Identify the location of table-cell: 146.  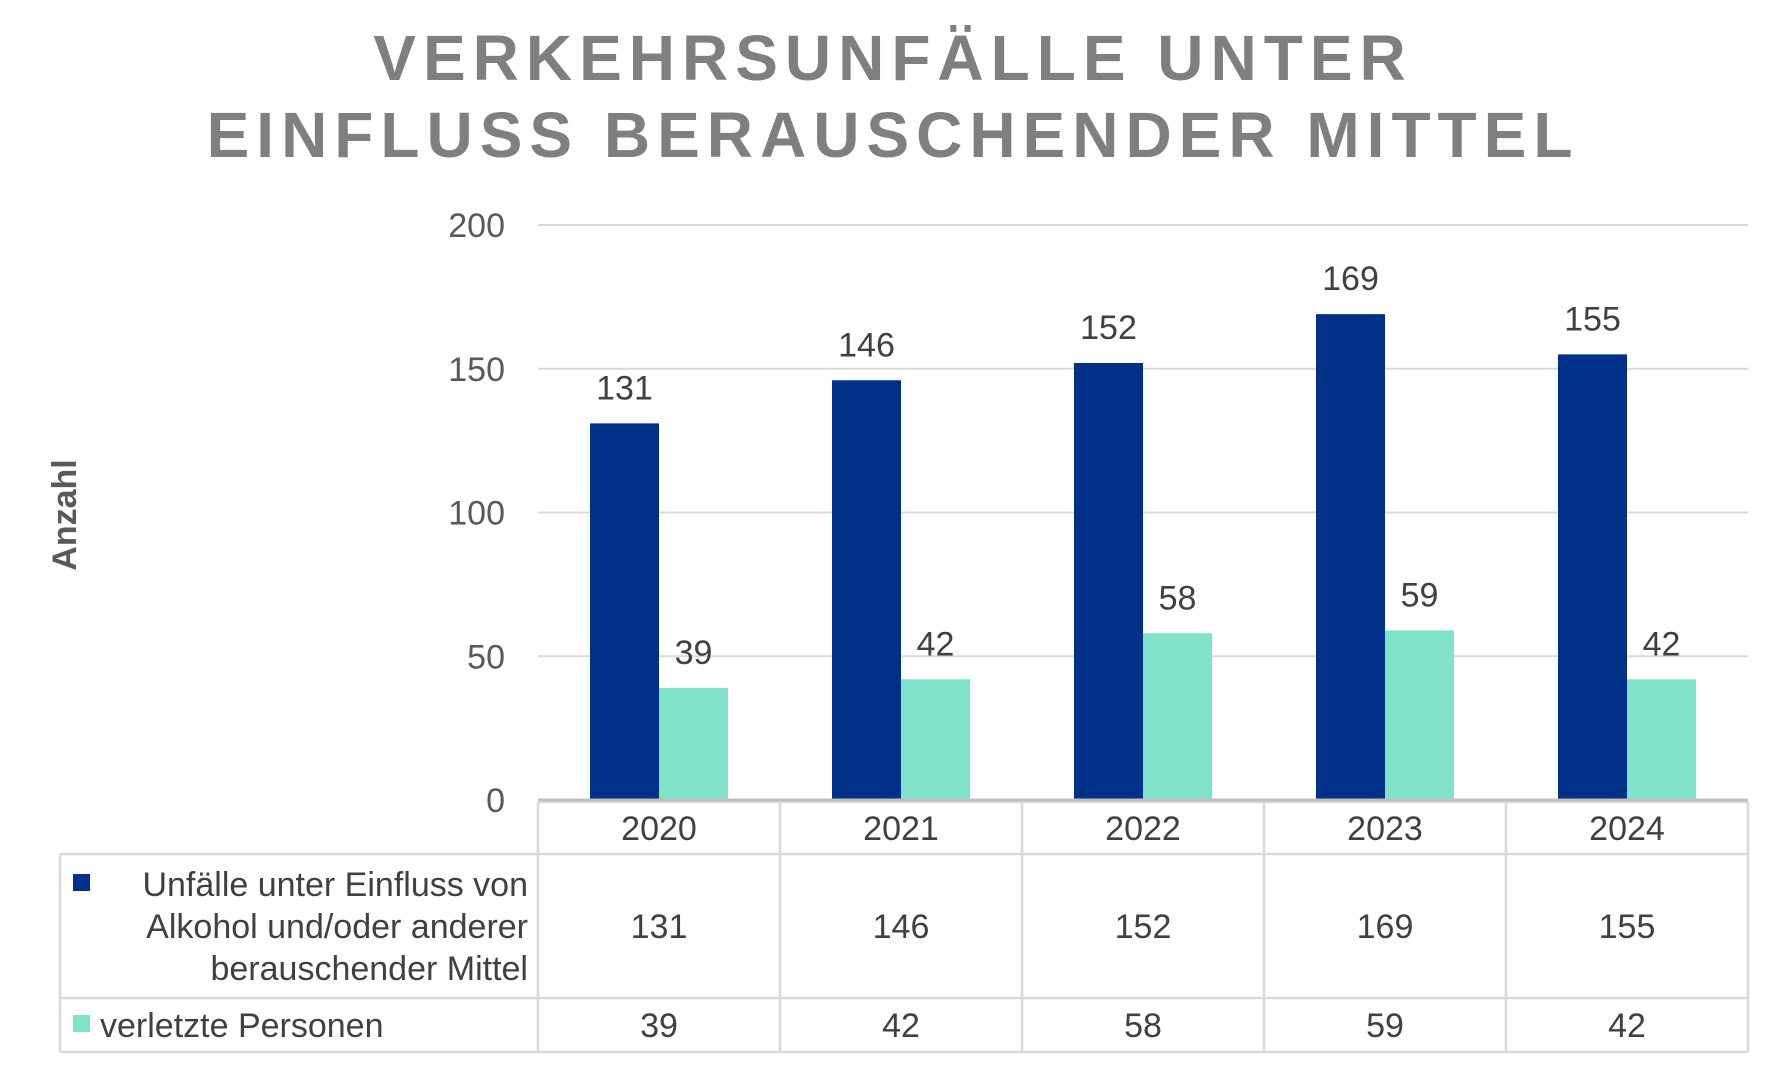
(901, 927).